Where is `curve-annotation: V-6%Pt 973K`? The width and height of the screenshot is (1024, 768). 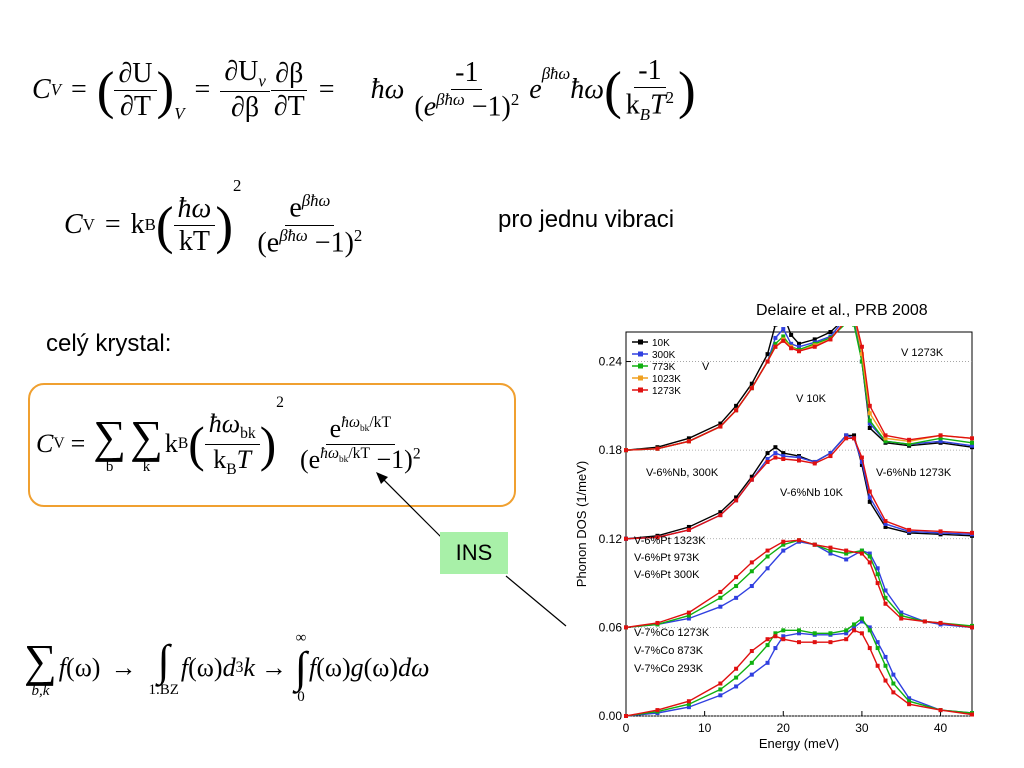
curve-annotation: V-6%Pt 973K is located at coordinates (667, 558).